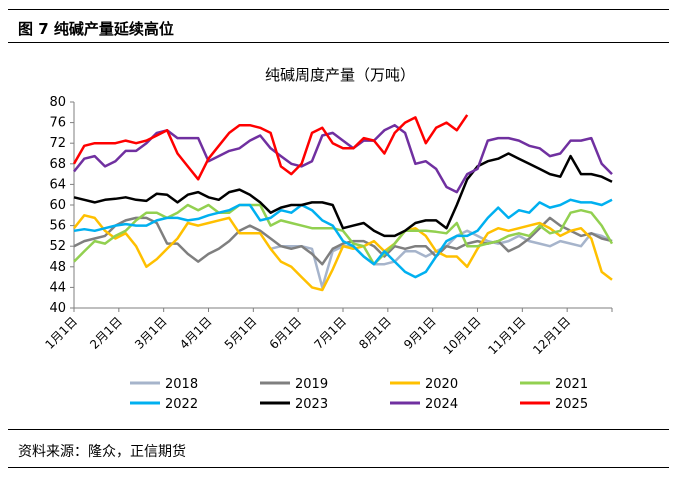 The width and height of the screenshot is (679, 481). What do you see at coordinates (57, 164) in the screenshot?
I see `y-tick-label: 68` at bounding box center [57, 164].